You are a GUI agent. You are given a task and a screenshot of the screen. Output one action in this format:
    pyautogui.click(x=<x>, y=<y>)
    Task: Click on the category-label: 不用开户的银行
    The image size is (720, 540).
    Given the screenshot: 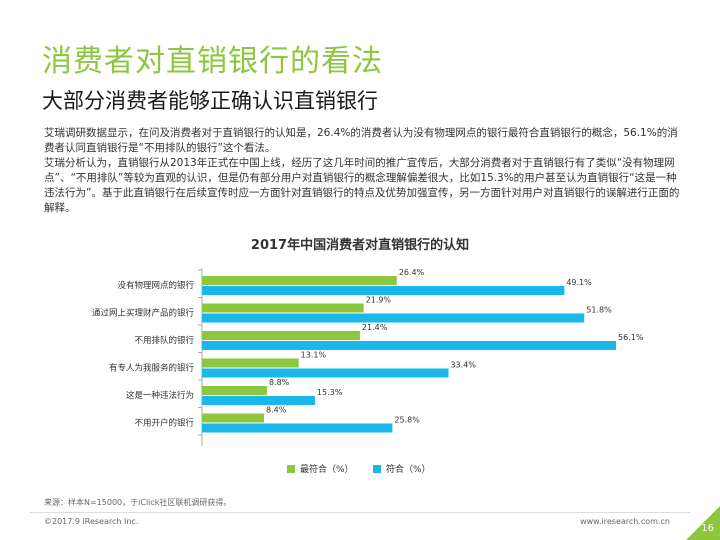 What is the action you would take?
    pyautogui.click(x=164, y=423)
    